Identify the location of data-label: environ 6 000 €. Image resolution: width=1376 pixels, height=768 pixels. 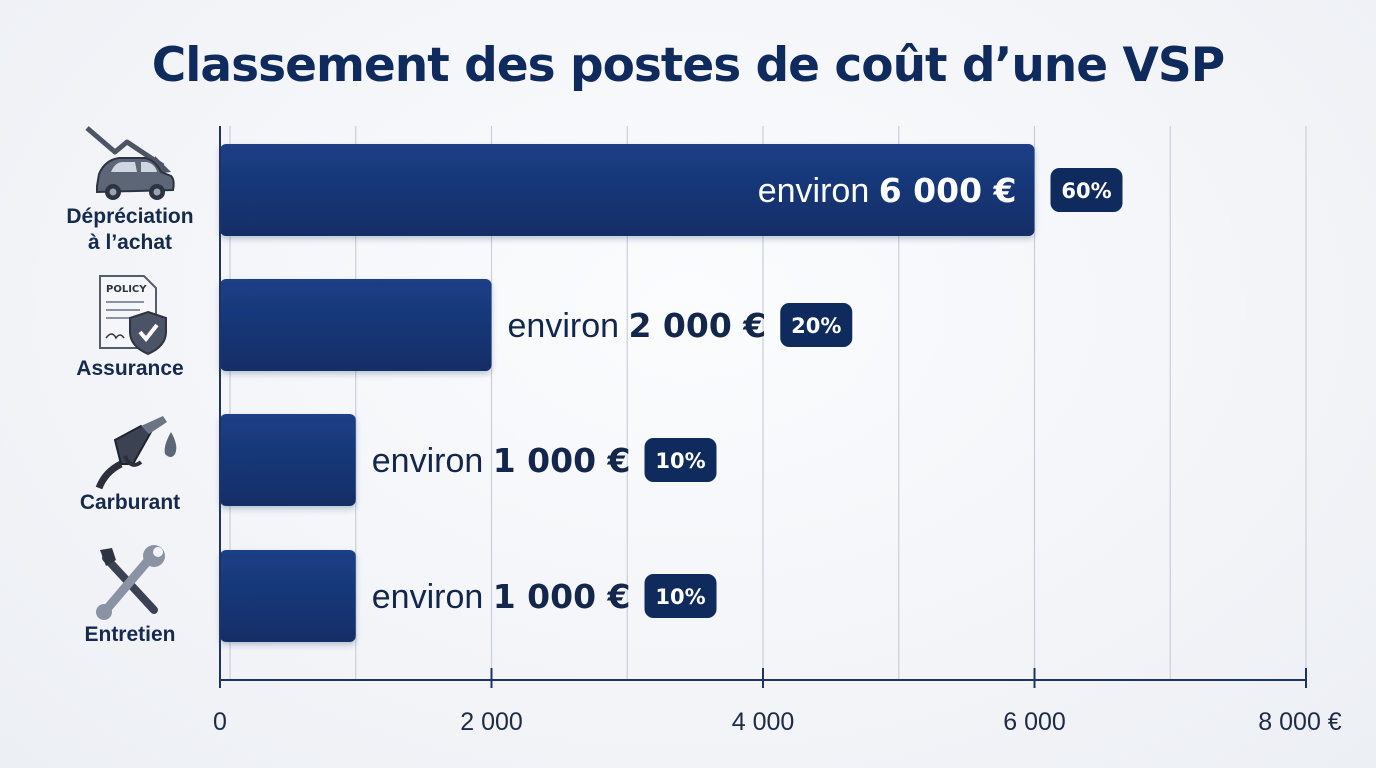
(887, 190).